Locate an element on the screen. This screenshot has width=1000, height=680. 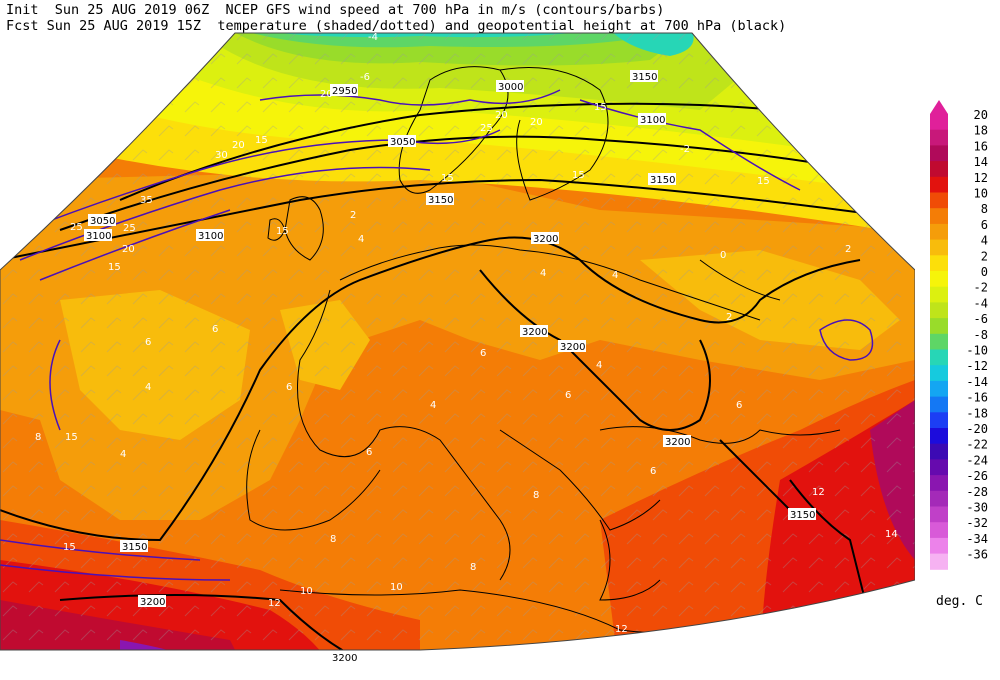
colorbar-unit-label: deg. C is located at coordinates (959, 601).